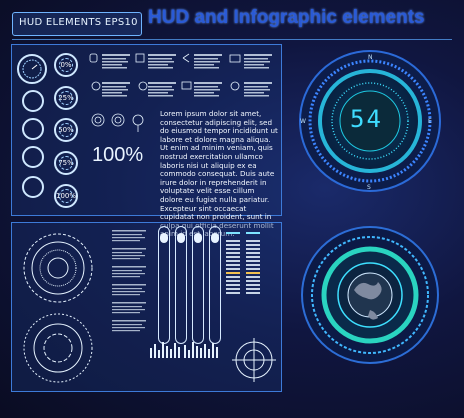 The image size is (464, 418). I want to click on speed-gauge-large, so click(32, 69).